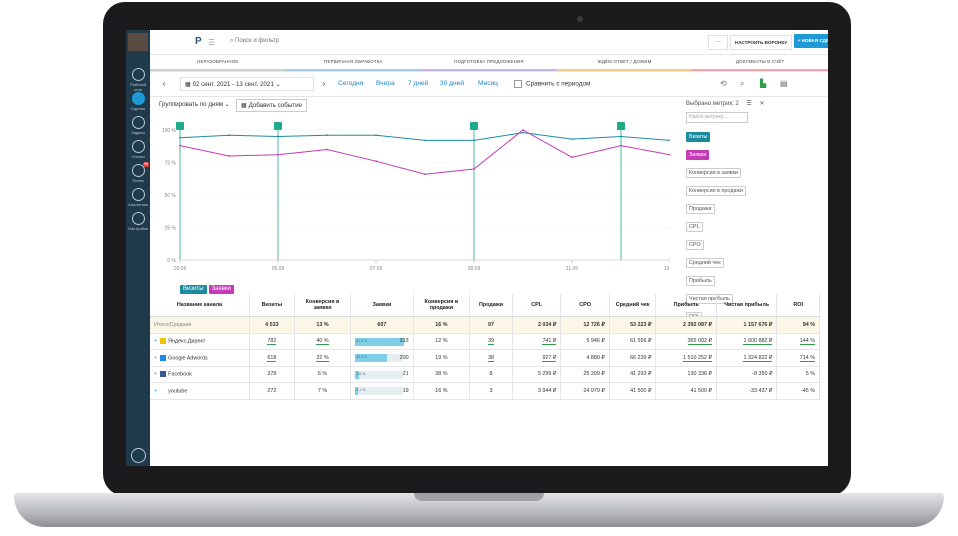  What do you see at coordinates (138, 221) in the screenshot?
I see `sidebar-item: Настройки` at bounding box center [138, 221].